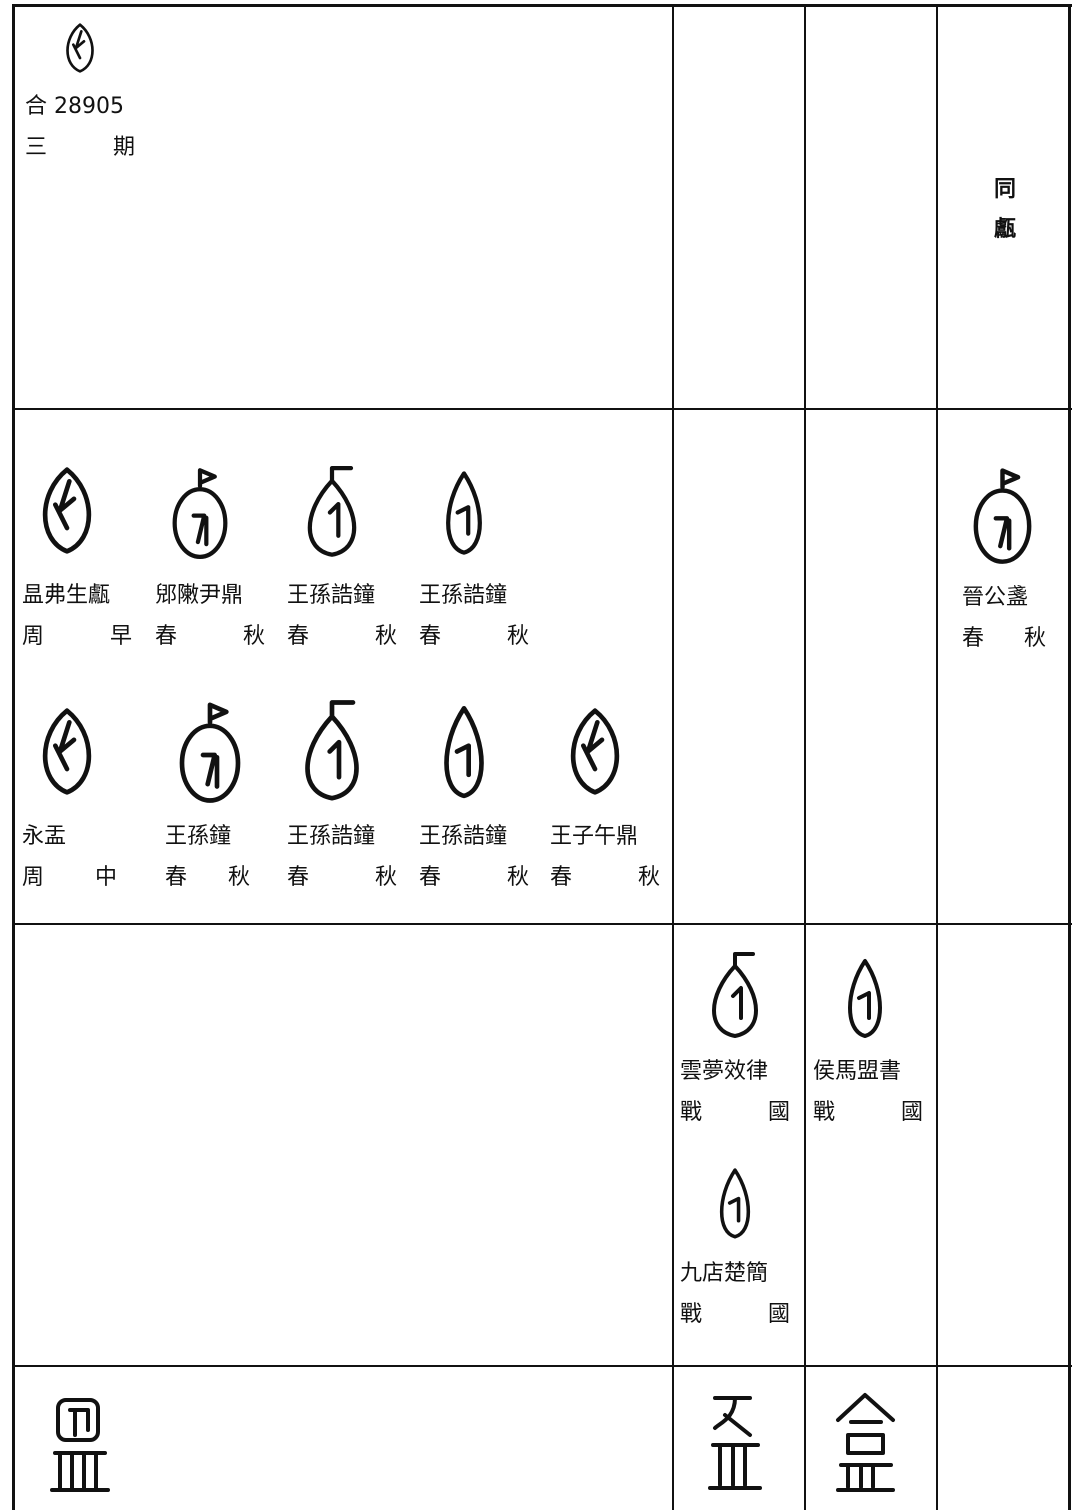 This screenshot has height=1510, width=1072. Describe the element at coordinates (594, 836) in the screenshot. I see `source: 王子午鼎` at that location.